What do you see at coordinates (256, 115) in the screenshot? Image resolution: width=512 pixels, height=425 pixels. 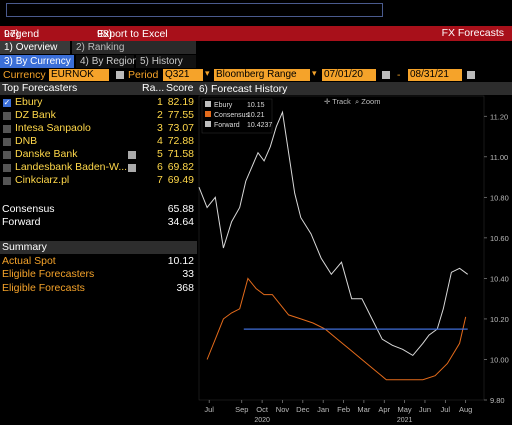 I see `legend-value: 10.21` at bounding box center [256, 115].